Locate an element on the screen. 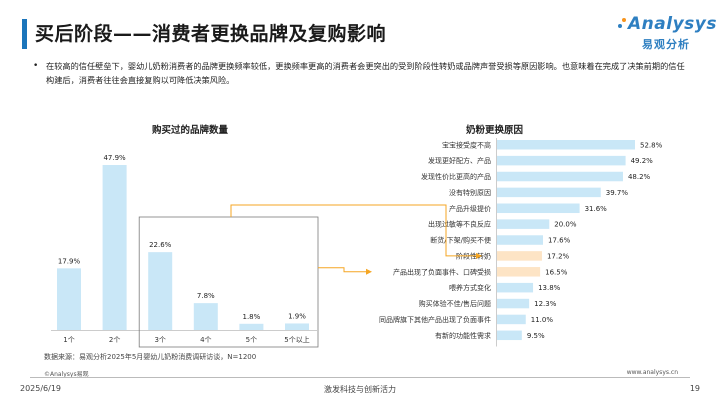 The width and height of the screenshot is (720, 405). bar-value-label: 1.8% is located at coordinates (252, 317).